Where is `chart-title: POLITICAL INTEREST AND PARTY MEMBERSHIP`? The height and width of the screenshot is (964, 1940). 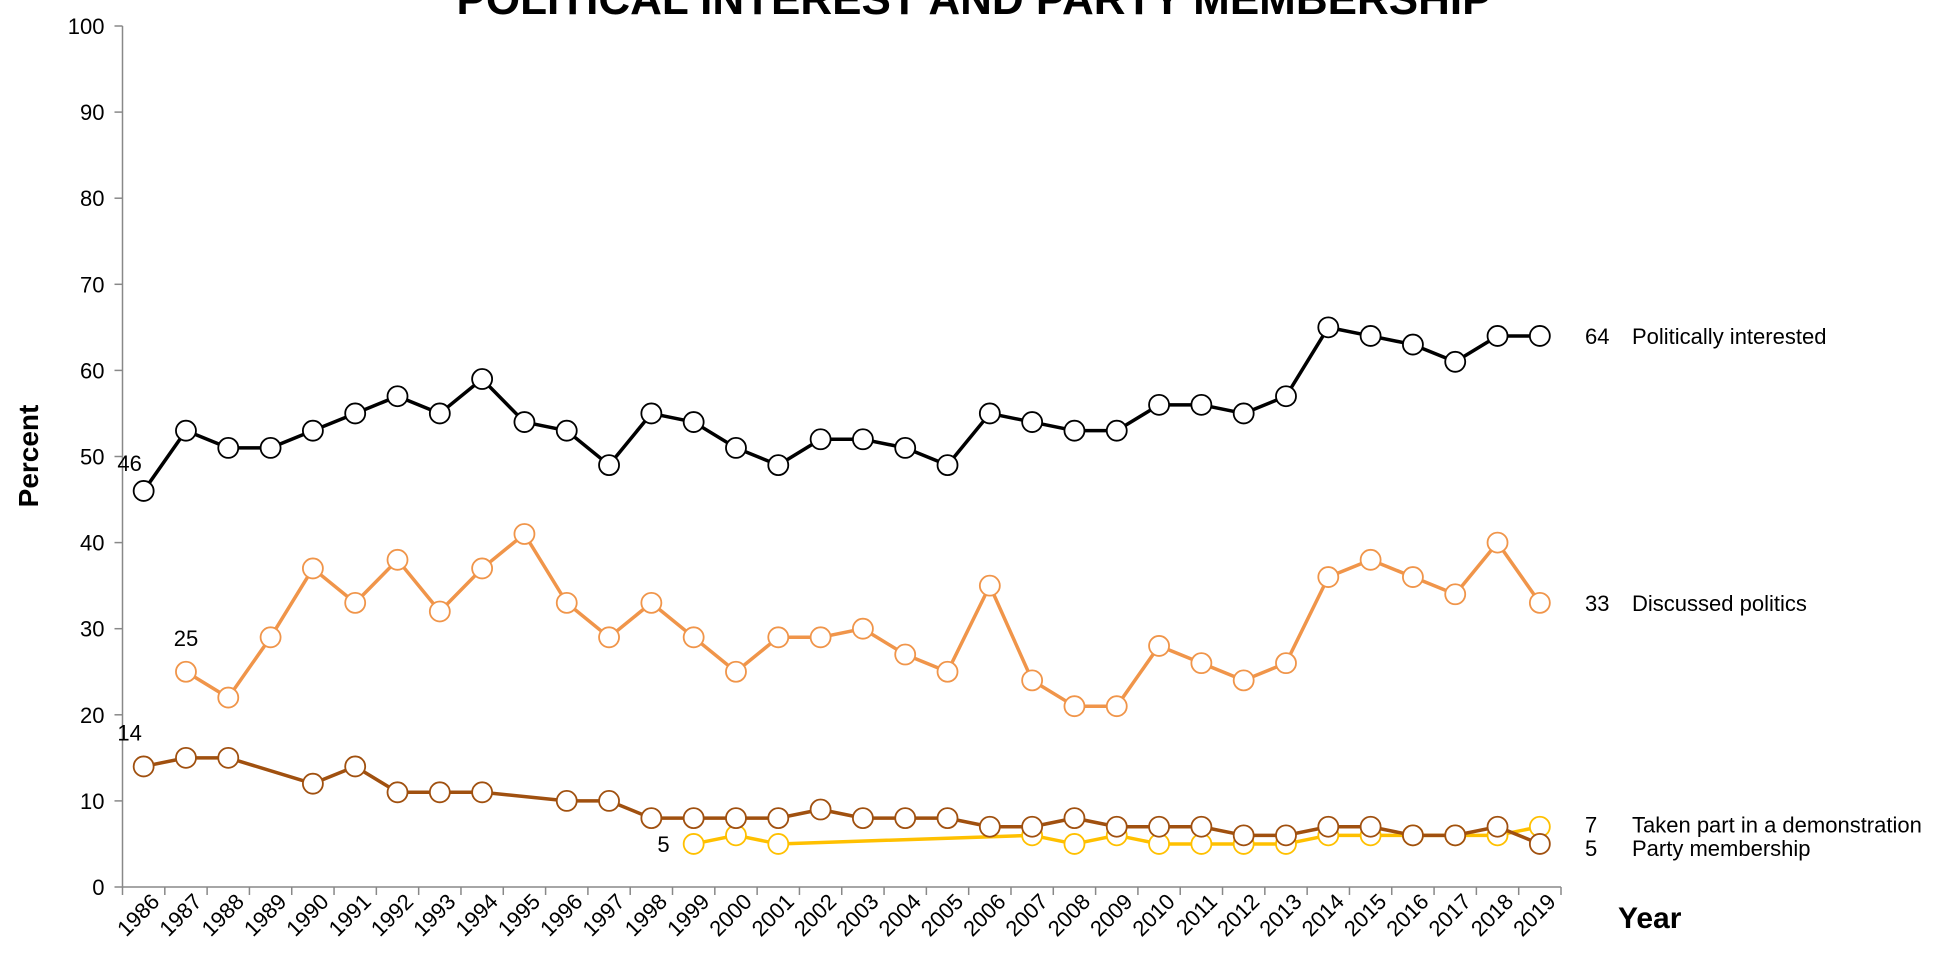 chart-title: POLITICAL INTEREST AND PARTY MEMBERSHIP is located at coordinates (974, 12).